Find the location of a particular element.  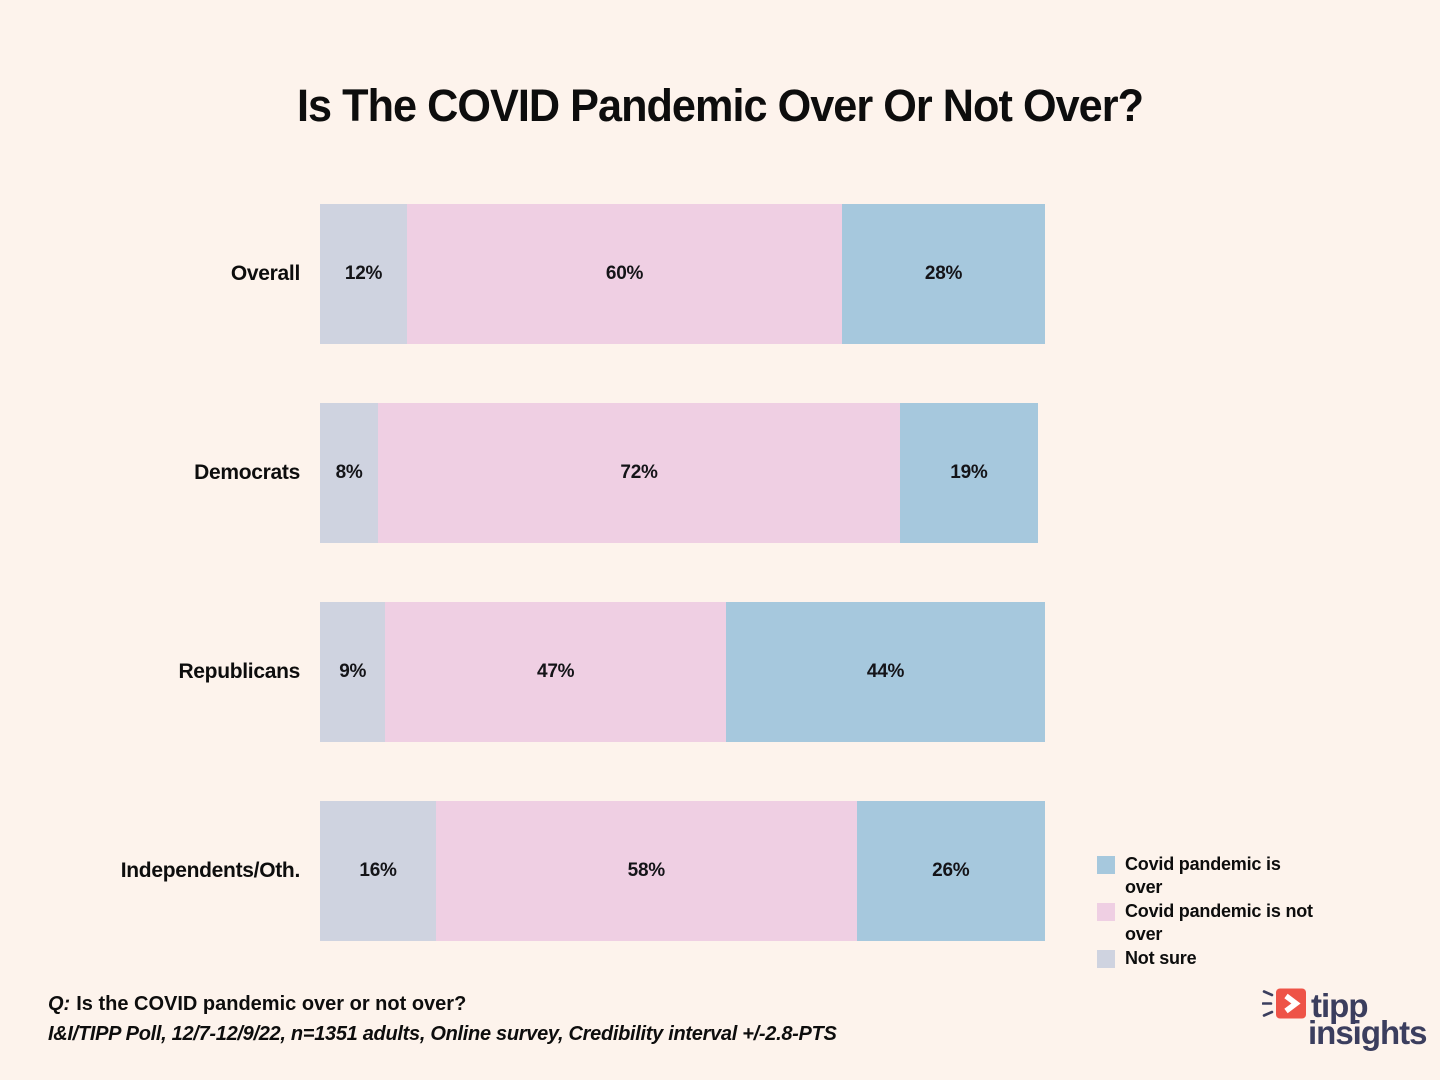

segment-value-label: 9% is located at coordinates (353, 671).